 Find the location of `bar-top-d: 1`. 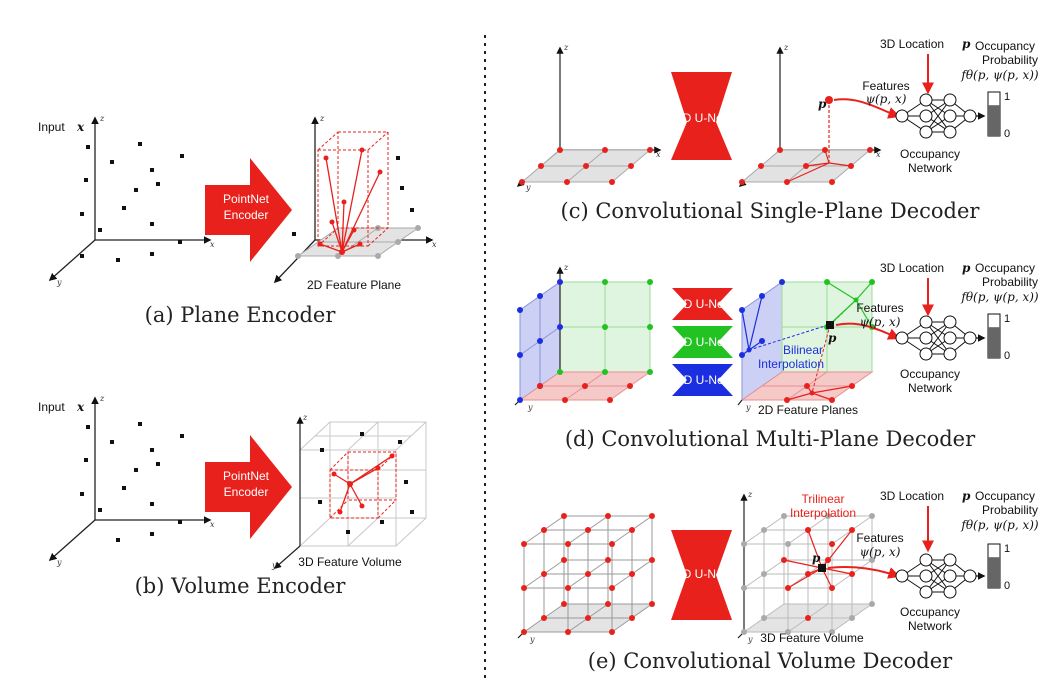

bar-top-d: 1 is located at coordinates (1007, 319).